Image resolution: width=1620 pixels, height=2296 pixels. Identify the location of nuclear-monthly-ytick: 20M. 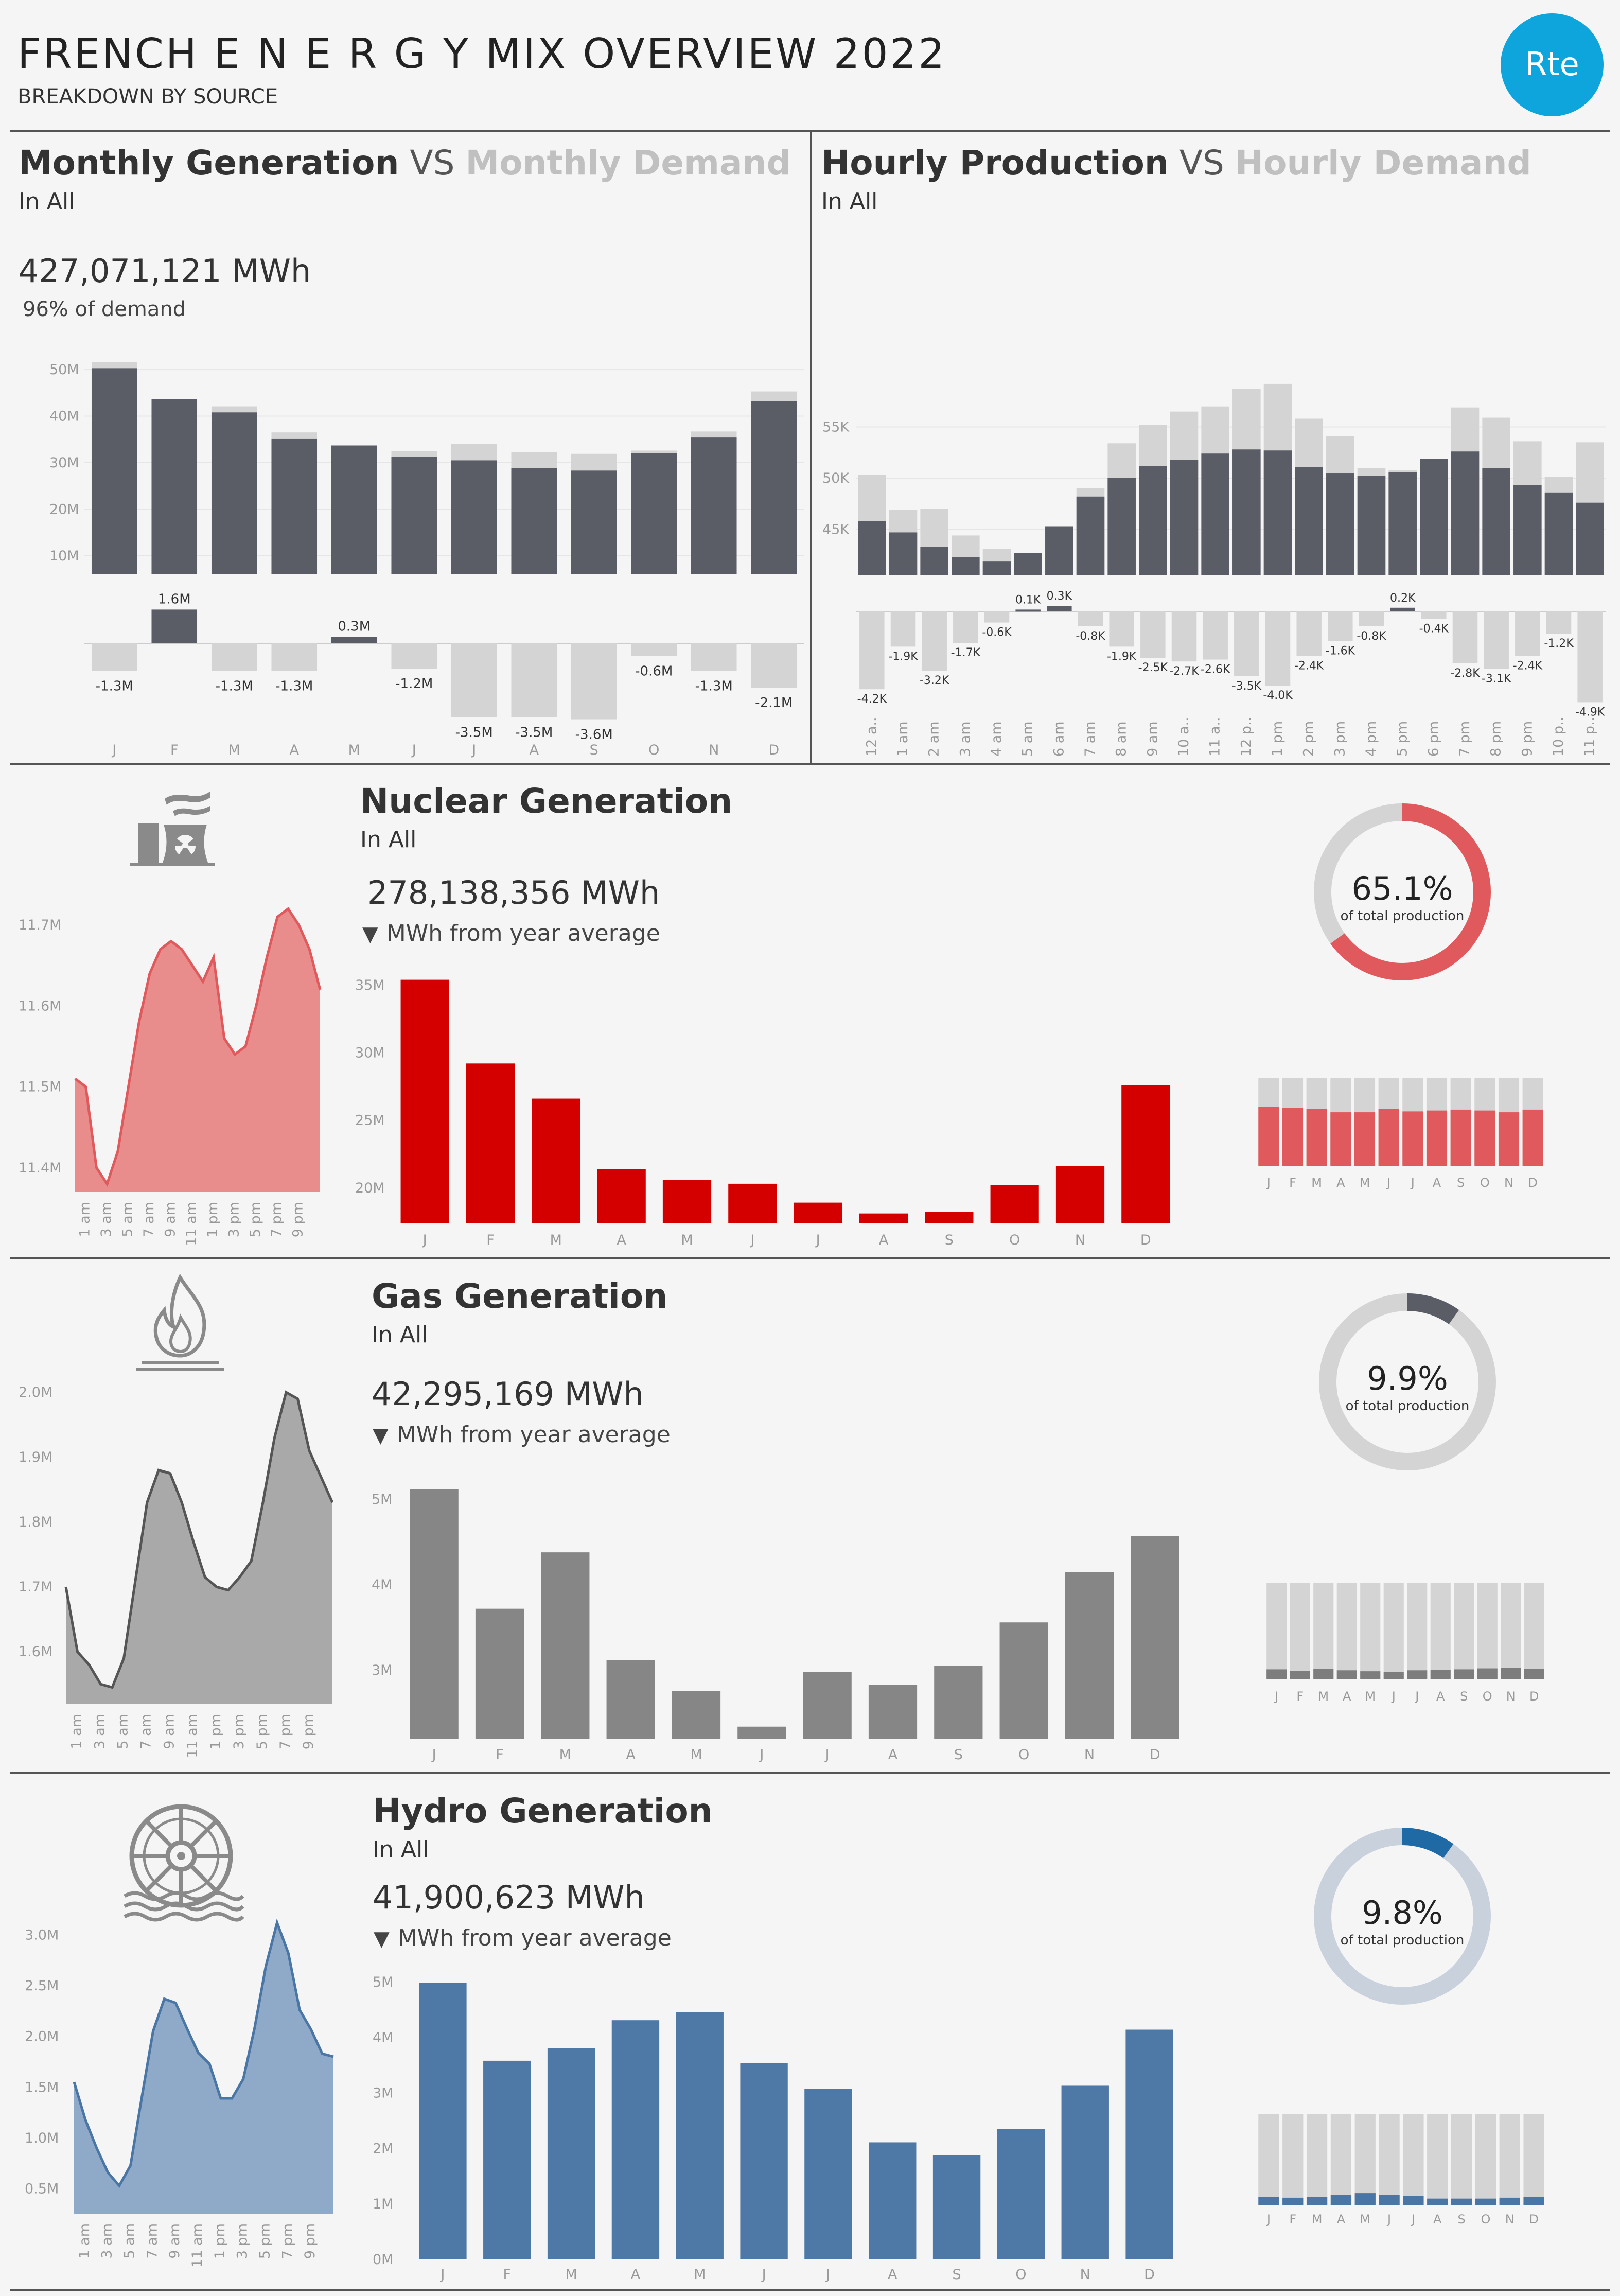
(370, 1188).